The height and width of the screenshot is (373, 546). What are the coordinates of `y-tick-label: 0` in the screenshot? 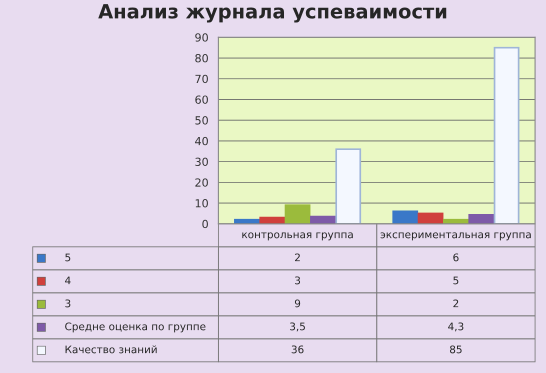 It's located at (205, 224).